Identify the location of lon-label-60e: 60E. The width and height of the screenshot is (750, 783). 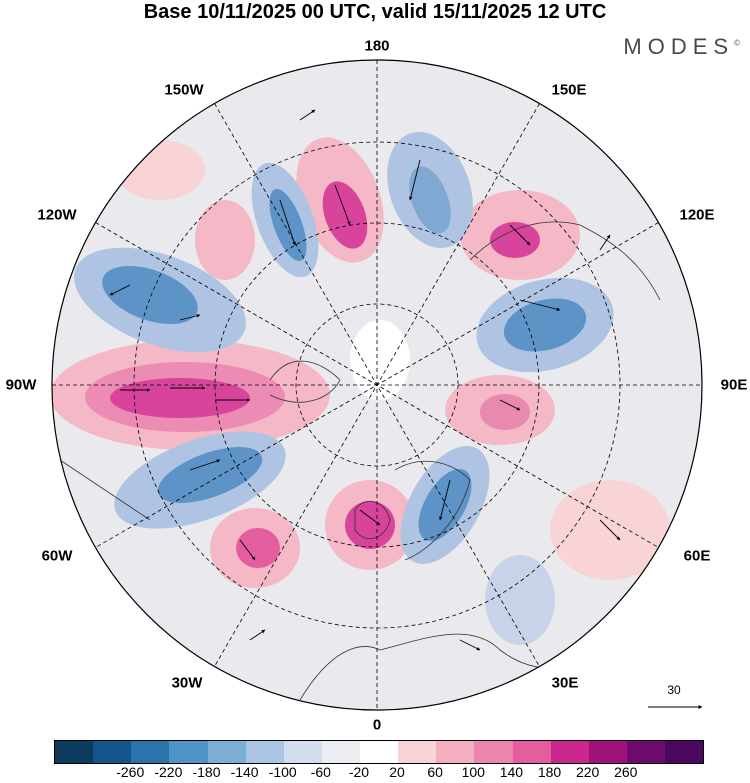
(697, 556).